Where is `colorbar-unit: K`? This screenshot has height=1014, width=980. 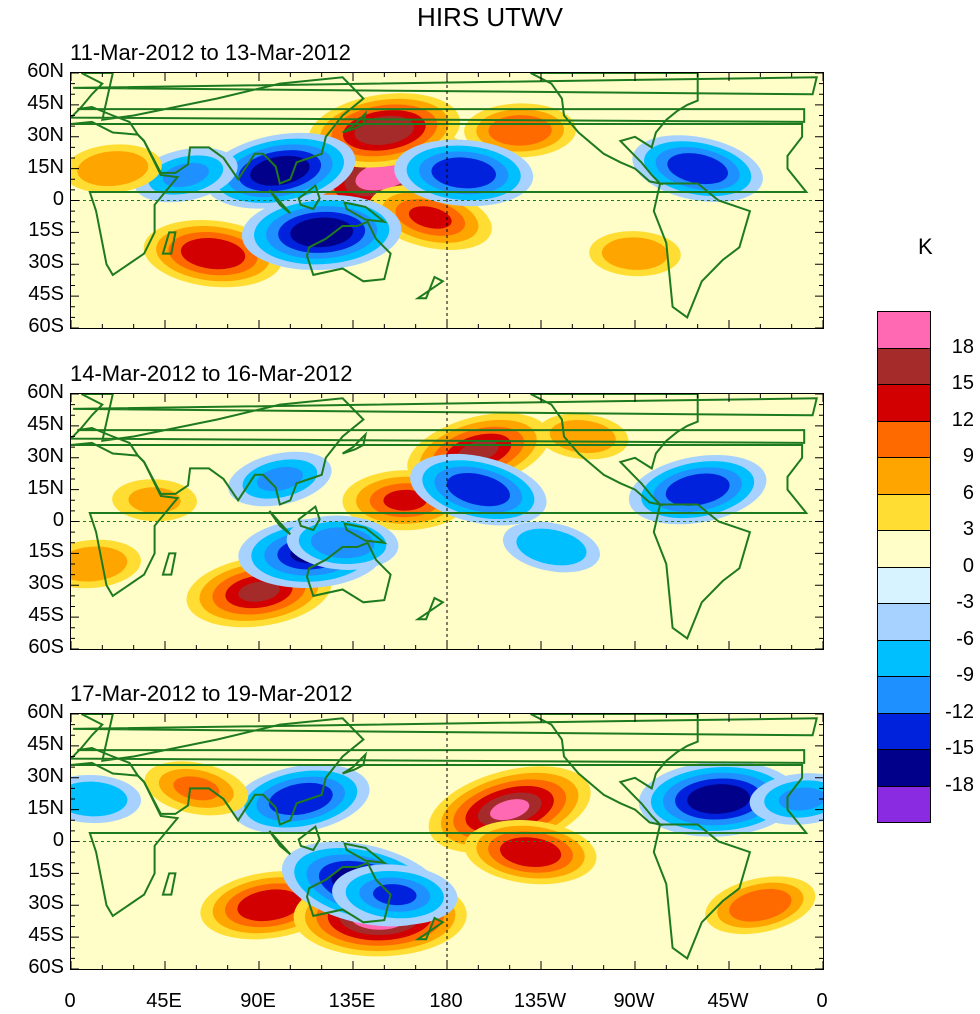
colorbar-unit: K is located at coordinates (925, 246).